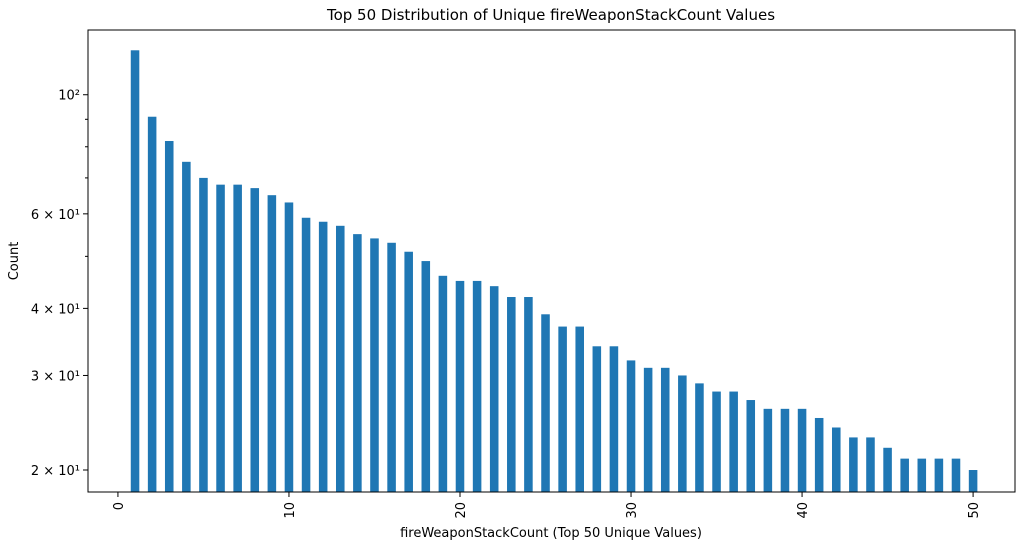 The image size is (1023, 548). I want to click on x-tick-label: 0, so click(119, 506).